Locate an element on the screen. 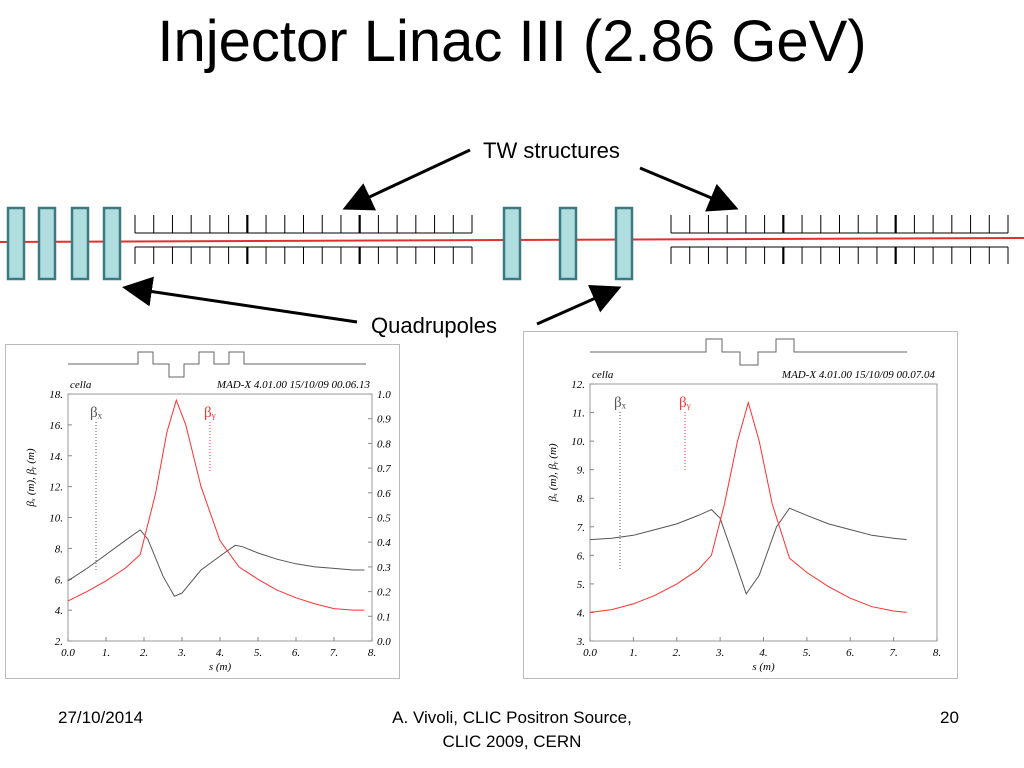 This screenshot has width=1024, height=768. y2-tick-label: 0.7 is located at coordinates (384, 469).